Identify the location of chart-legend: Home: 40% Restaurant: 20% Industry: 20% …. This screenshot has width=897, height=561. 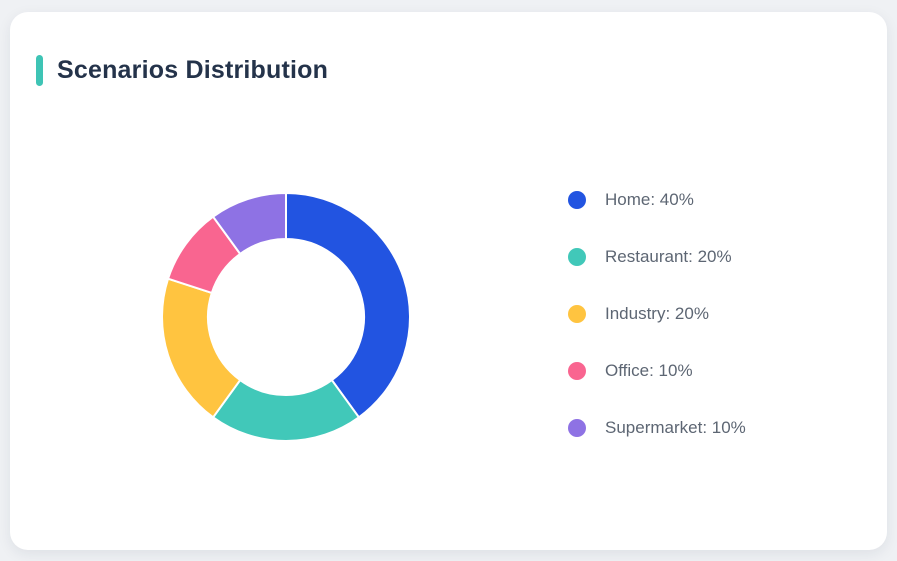
(657, 333).